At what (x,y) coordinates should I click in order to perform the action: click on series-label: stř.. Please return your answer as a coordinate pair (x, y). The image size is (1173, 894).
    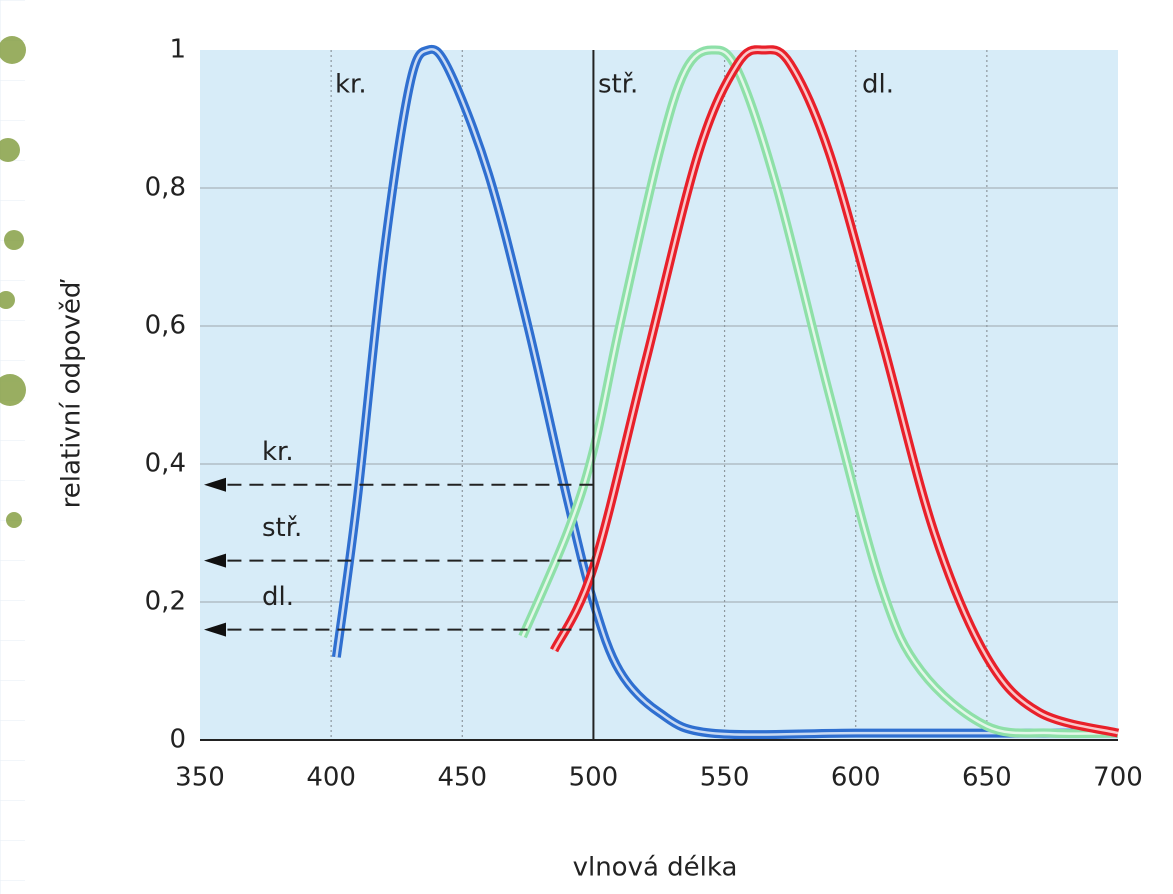
    Looking at the image, I should click on (618, 85).